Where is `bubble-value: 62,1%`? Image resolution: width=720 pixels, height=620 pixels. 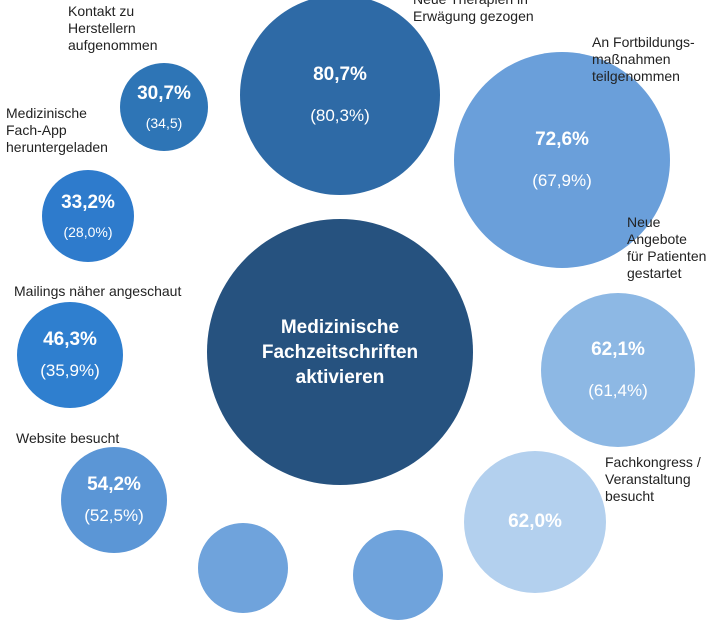 bubble-value: 62,1% is located at coordinates (618, 349).